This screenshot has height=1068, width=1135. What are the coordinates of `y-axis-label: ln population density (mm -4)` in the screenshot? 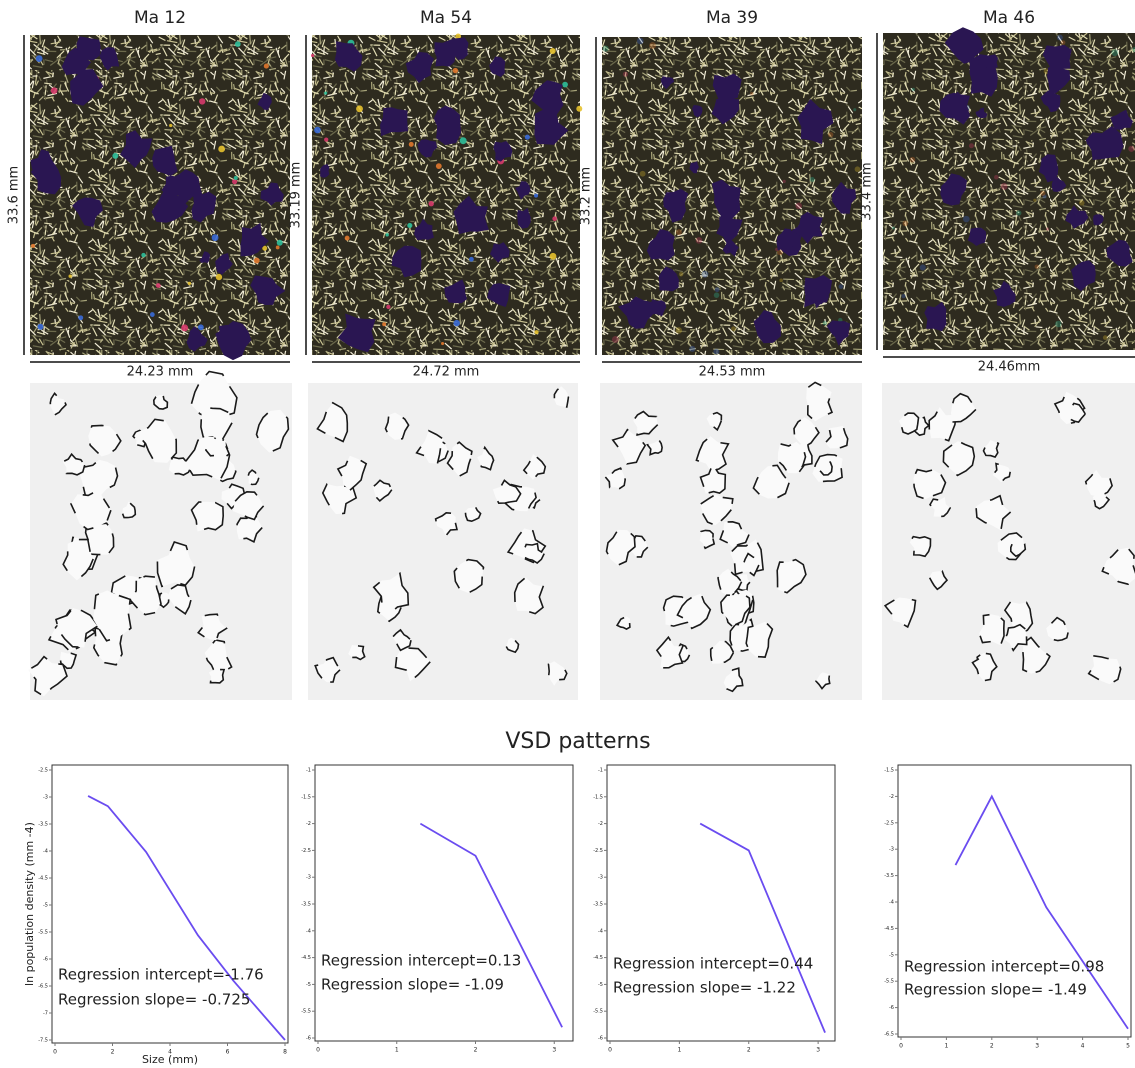 It's located at (29, 904).